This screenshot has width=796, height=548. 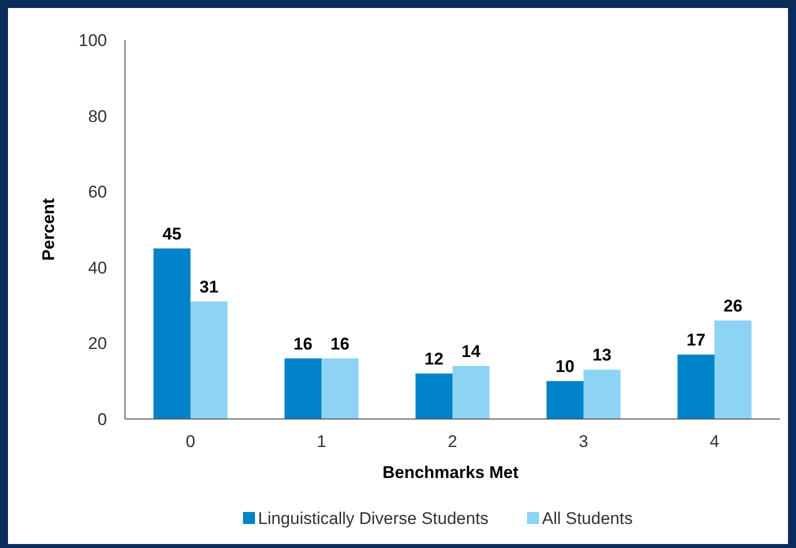 I want to click on data-label: 12, so click(x=434, y=359).